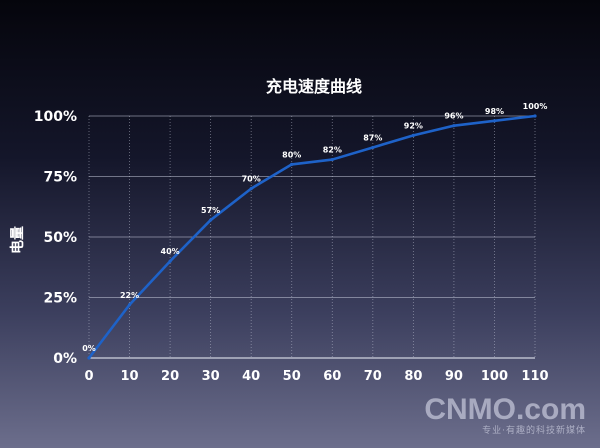  I want to click on x-tick-labels: 0 10 20 30 40 50 60 70 80 90 100 110, so click(316, 376).